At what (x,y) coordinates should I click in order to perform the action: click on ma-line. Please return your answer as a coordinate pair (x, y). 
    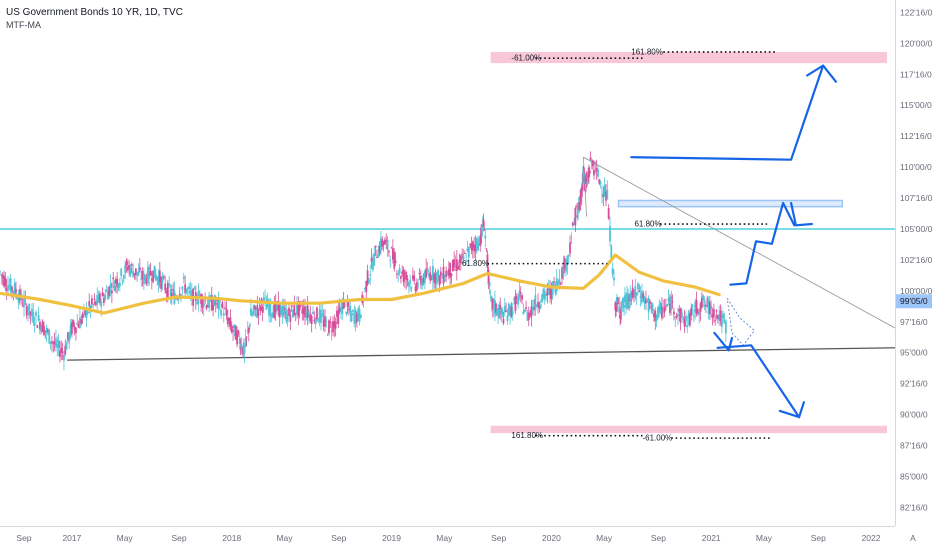
    Looking at the image, I should click on (360, 284).